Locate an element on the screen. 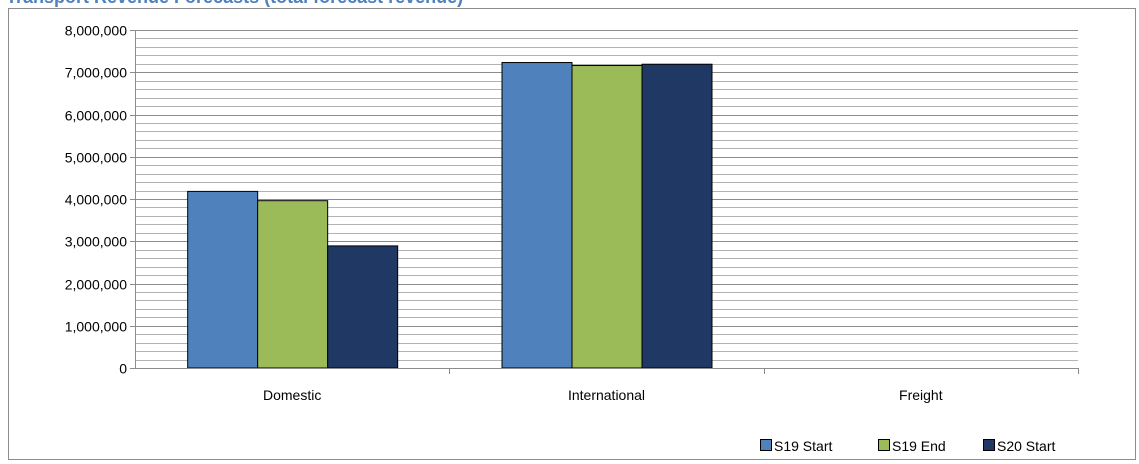 The width and height of the screenshot is (1139, 464). y-tick-label: 8,000,000 is located at coordinates (96, 31).